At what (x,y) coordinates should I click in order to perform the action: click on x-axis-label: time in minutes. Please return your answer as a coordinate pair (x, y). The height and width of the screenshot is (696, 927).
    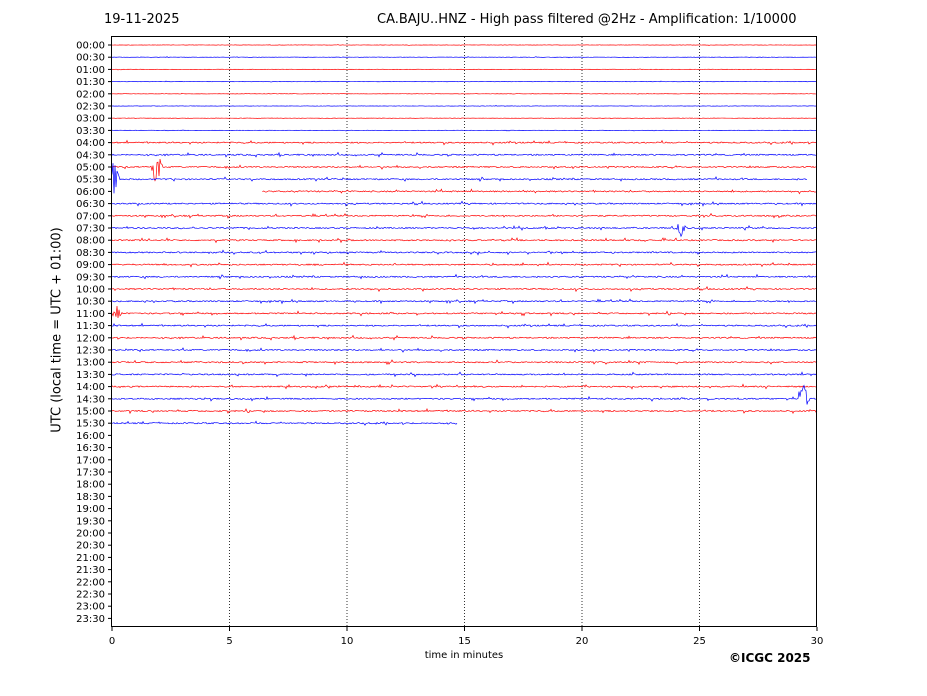
    Looking at the image, I should click on (464, 655).